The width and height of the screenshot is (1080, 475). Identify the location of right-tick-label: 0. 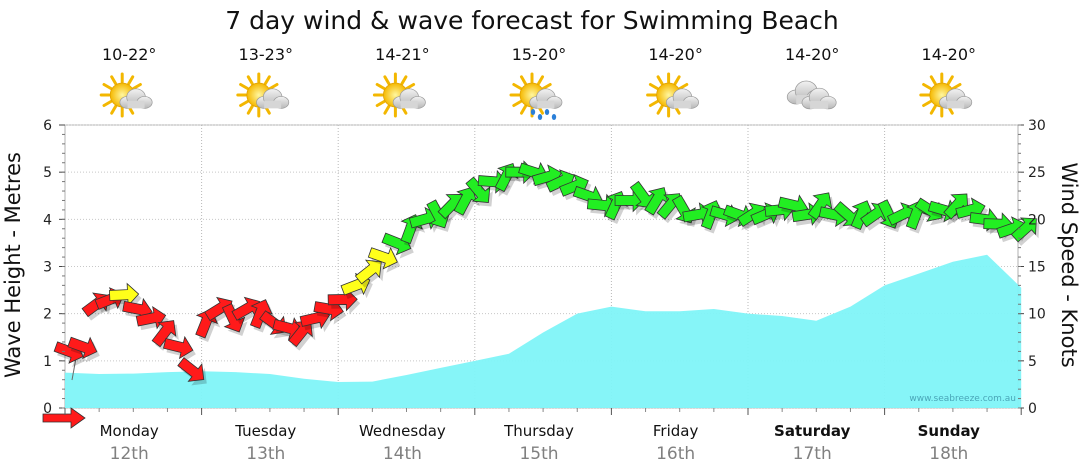
(1032, 409).